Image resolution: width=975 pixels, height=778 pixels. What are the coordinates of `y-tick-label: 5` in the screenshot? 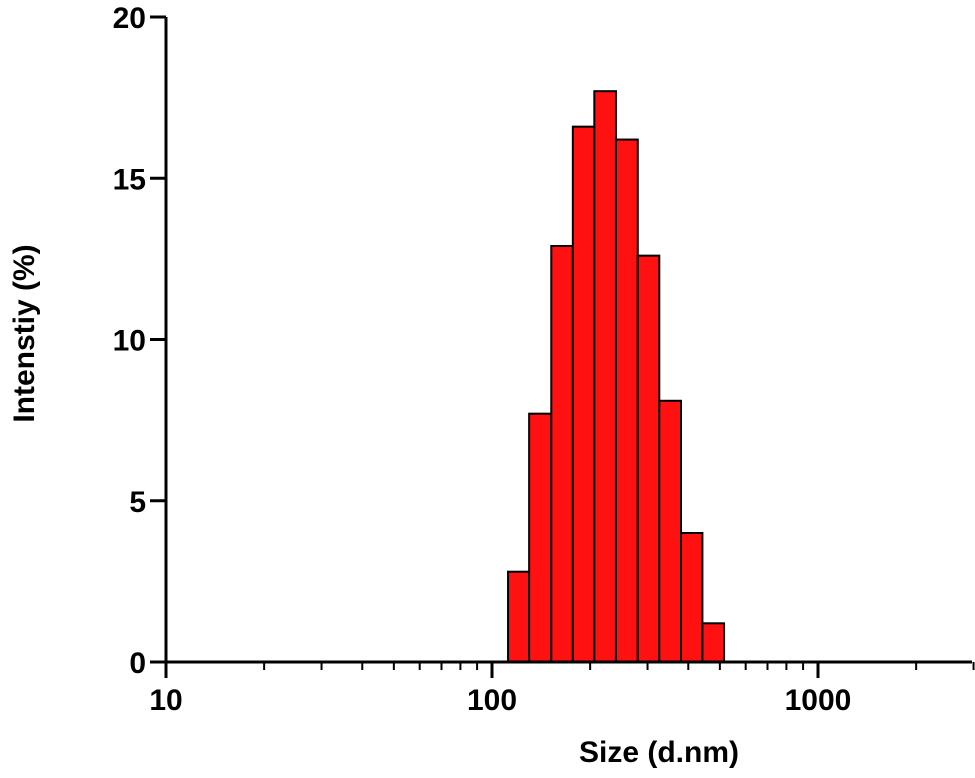 It's located at (137, 502).